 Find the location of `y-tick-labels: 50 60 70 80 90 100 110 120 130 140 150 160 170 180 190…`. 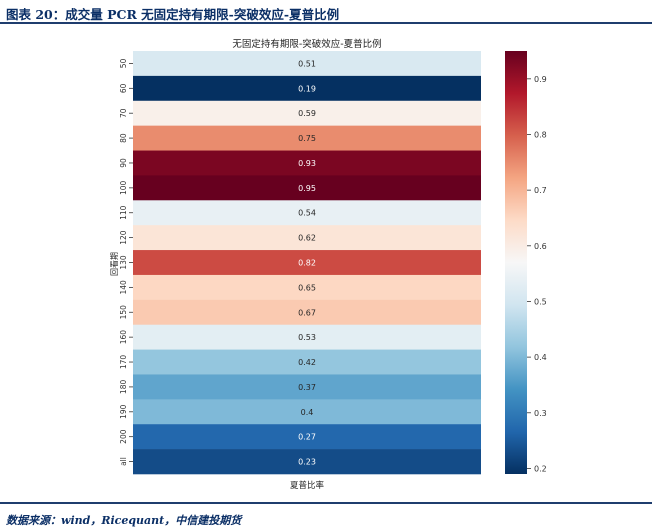

y-tick-labels: 50 60 70 80 90 100 110 120 130 140 150 160 170 180 190… is located at coordinates (126, 262).